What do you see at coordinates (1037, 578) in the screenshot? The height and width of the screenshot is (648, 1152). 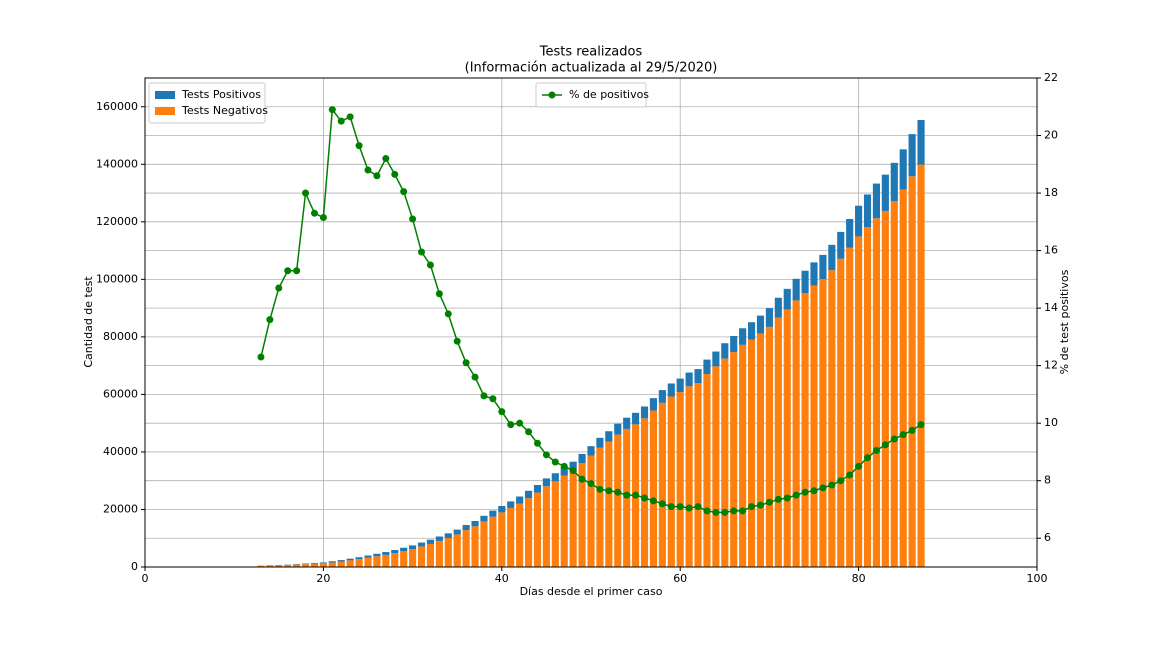 I see `x-tick-label: 100` at bounding box center [1037, 578].